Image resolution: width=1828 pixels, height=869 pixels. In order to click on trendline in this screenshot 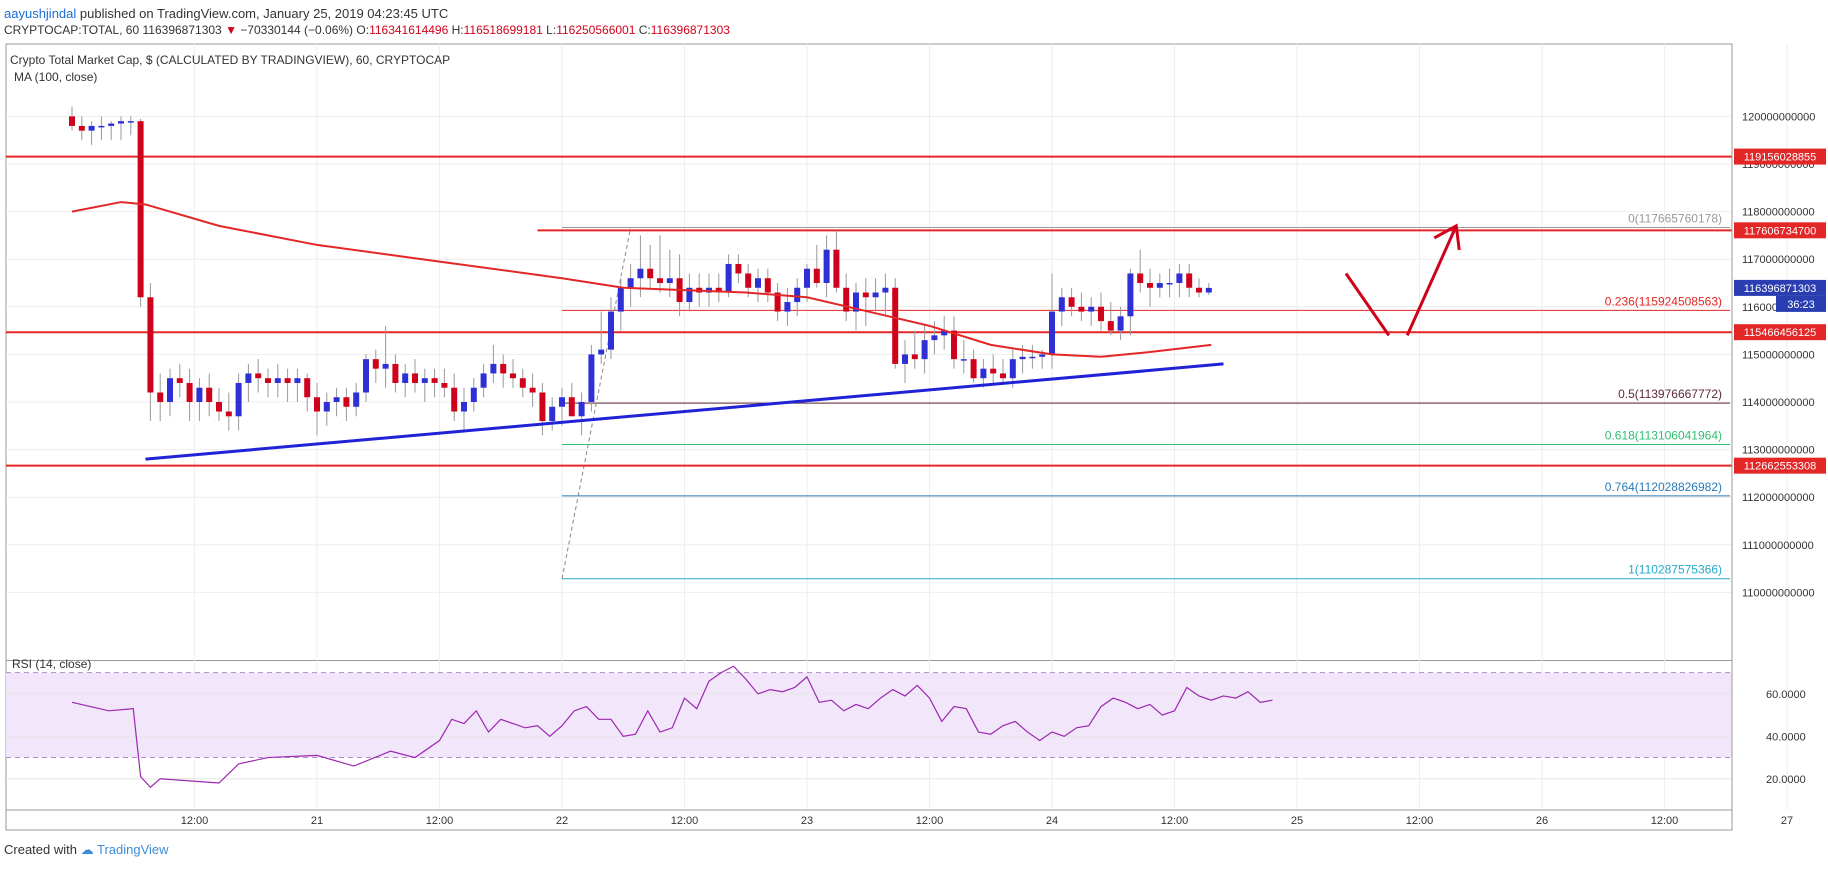, I will do `click(684, 411)`.